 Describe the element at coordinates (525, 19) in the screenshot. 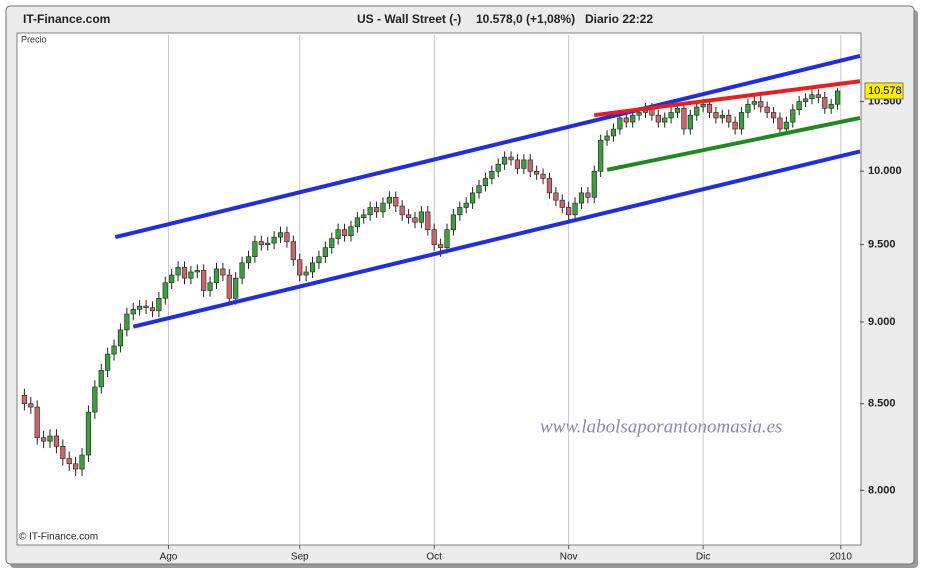

I see `quote: 10.578,0 (+1,08%)` at that location.